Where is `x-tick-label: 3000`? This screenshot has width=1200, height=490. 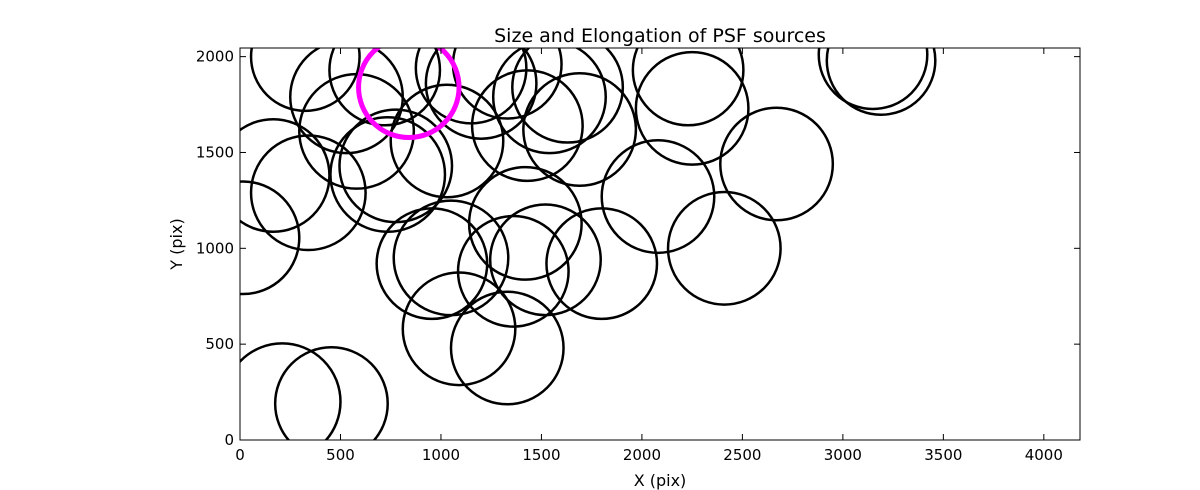 x-tick-label: 3000 is located at coordinates (843, 455).